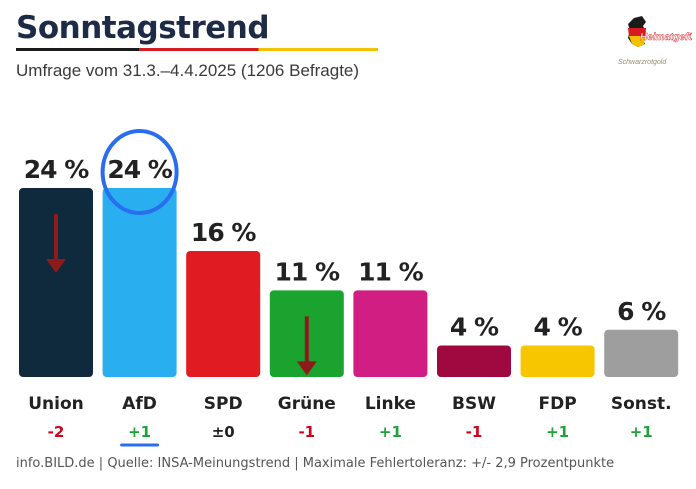 The height and width of the screenshot is (489, 696). I want to click on value-label-linke: 11 %, so click(390, 271).